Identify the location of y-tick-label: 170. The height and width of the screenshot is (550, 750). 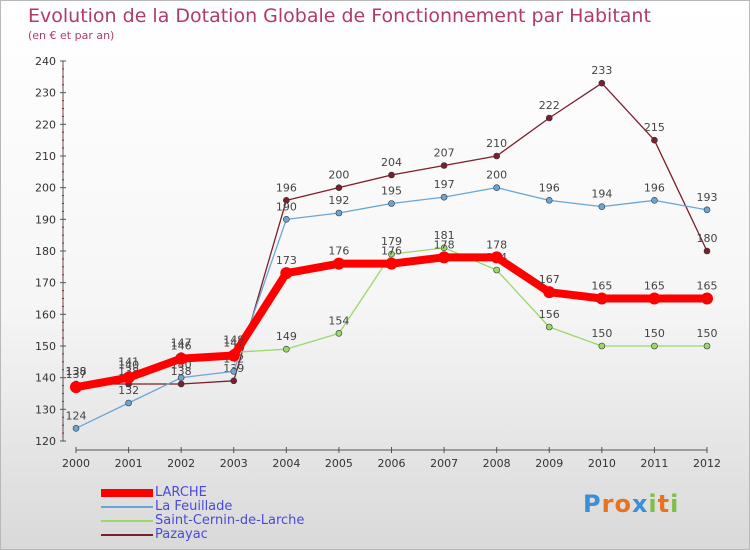
(45, 283).